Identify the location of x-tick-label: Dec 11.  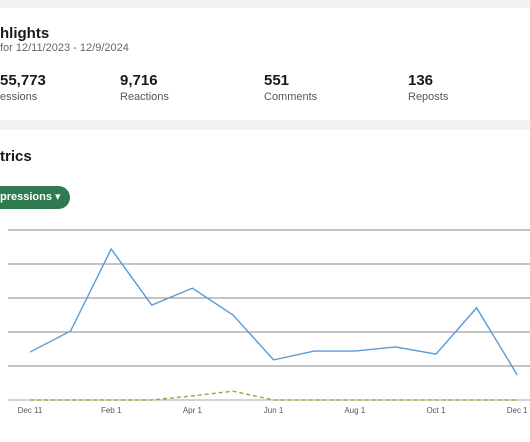
(30, 410).